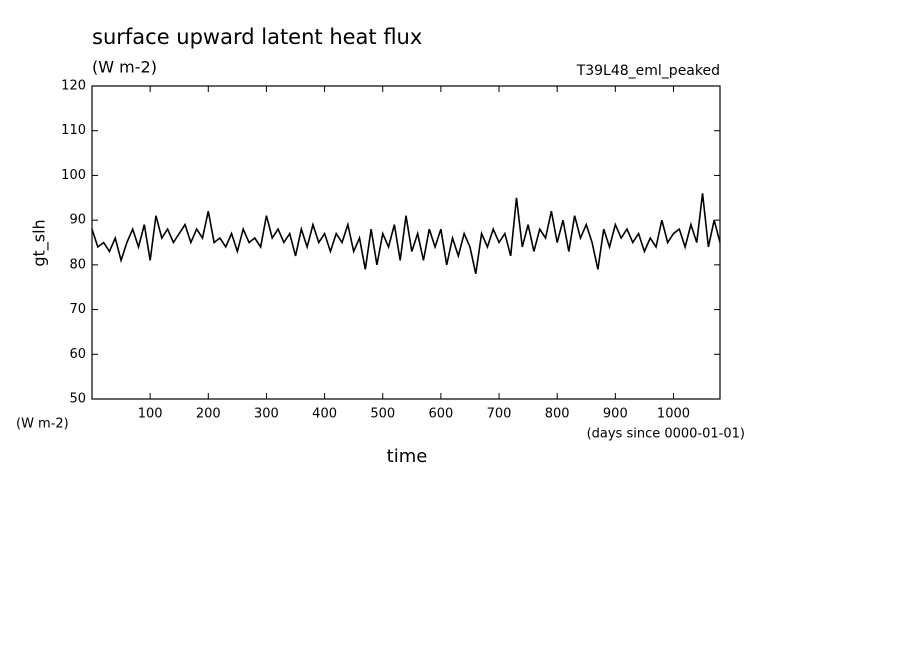 This screenshot has width=904, height=654. I want to click on x-tick-label: 900, so click(615, 414).